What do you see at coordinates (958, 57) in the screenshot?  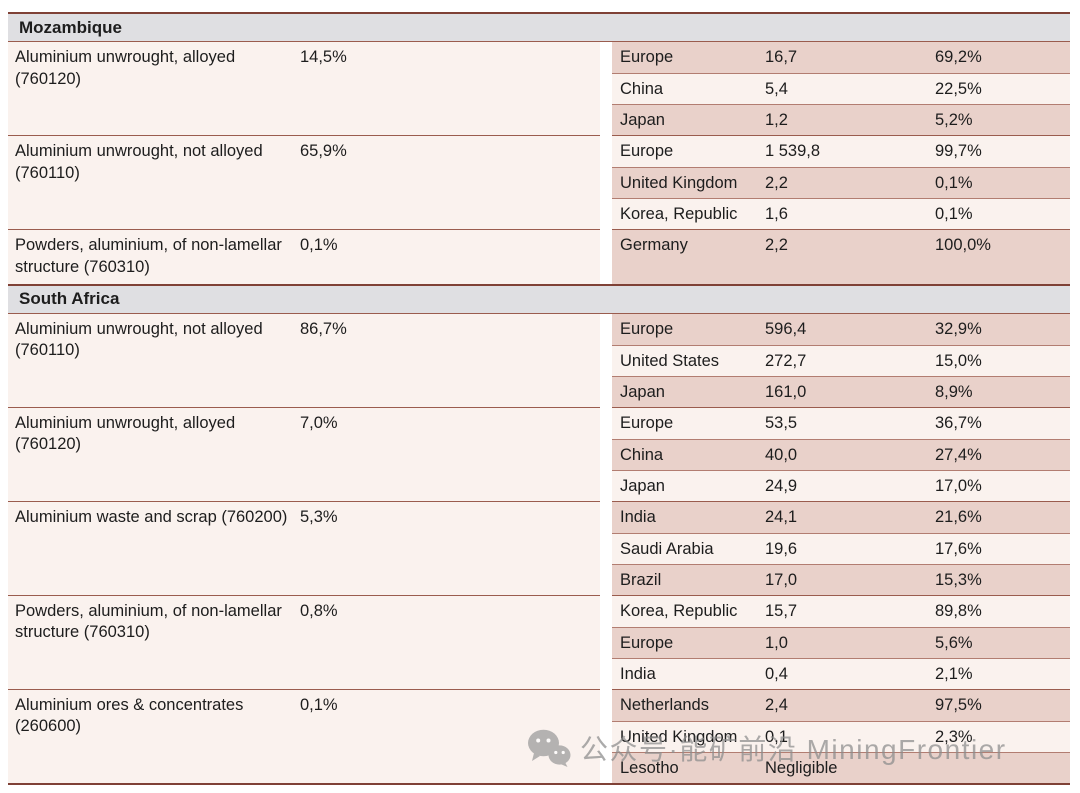 I see `destination-share: 69,2%` at bounding box center [958, 57].